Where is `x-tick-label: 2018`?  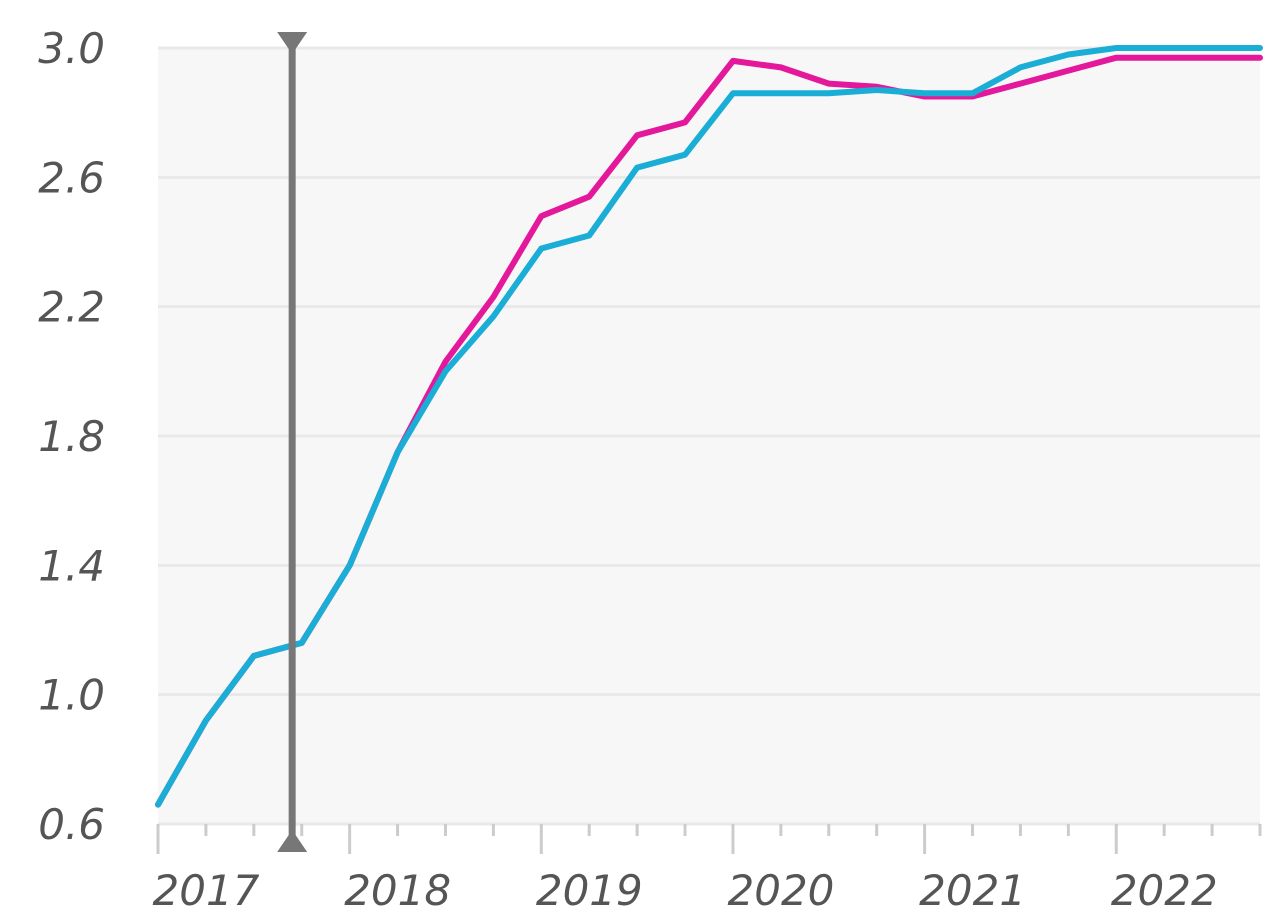
x-tick-label: 2018 is located at coordinates (397, 890).